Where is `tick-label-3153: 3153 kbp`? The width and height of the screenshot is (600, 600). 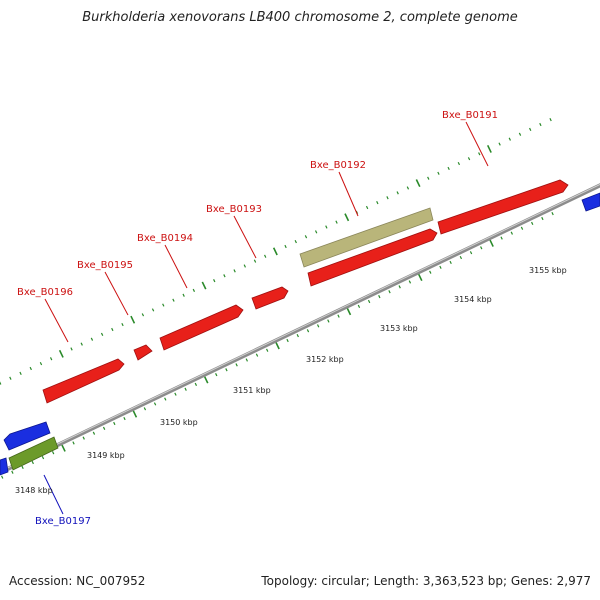
tick-label-3153: 3153 kbp is located at coordinates (399, 328).